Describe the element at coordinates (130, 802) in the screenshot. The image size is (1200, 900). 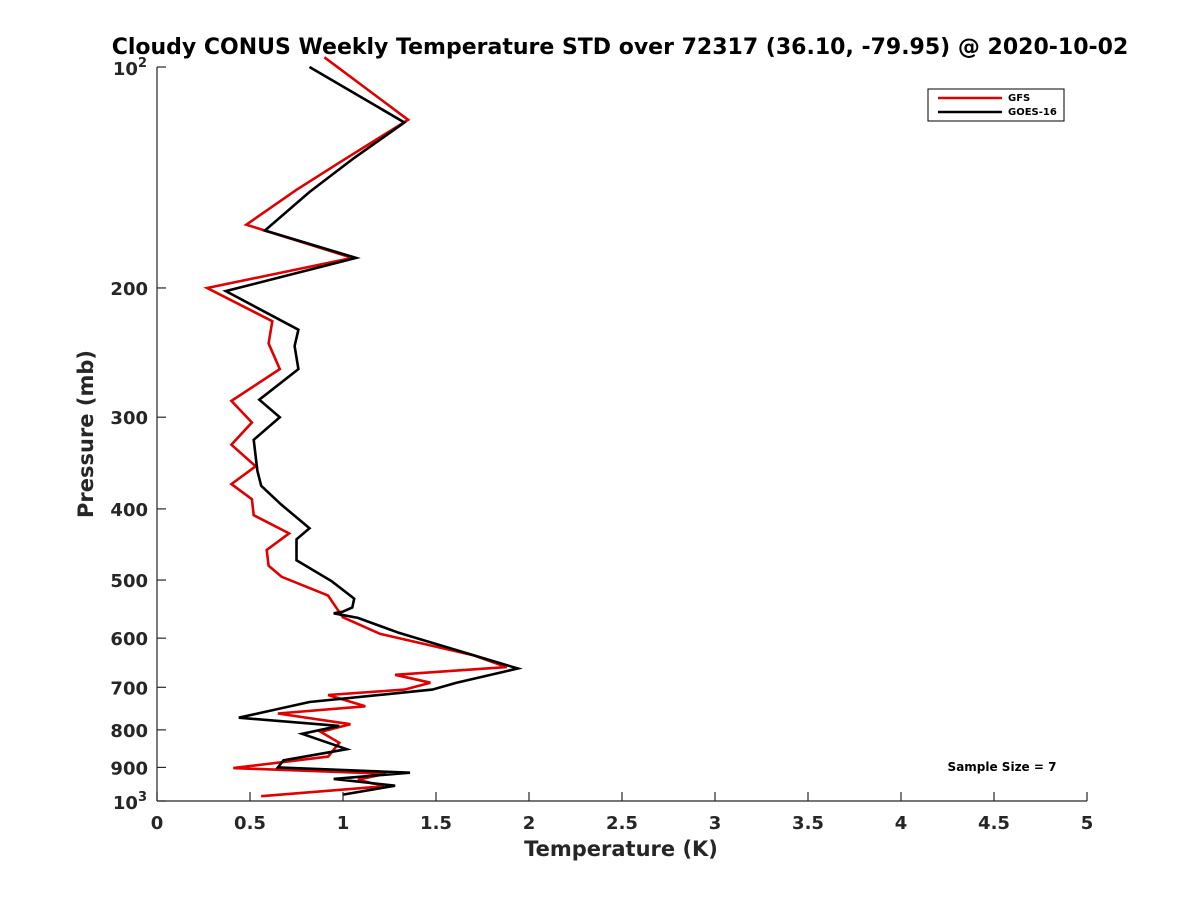
I see `y-tick-label: 10³` at that location.